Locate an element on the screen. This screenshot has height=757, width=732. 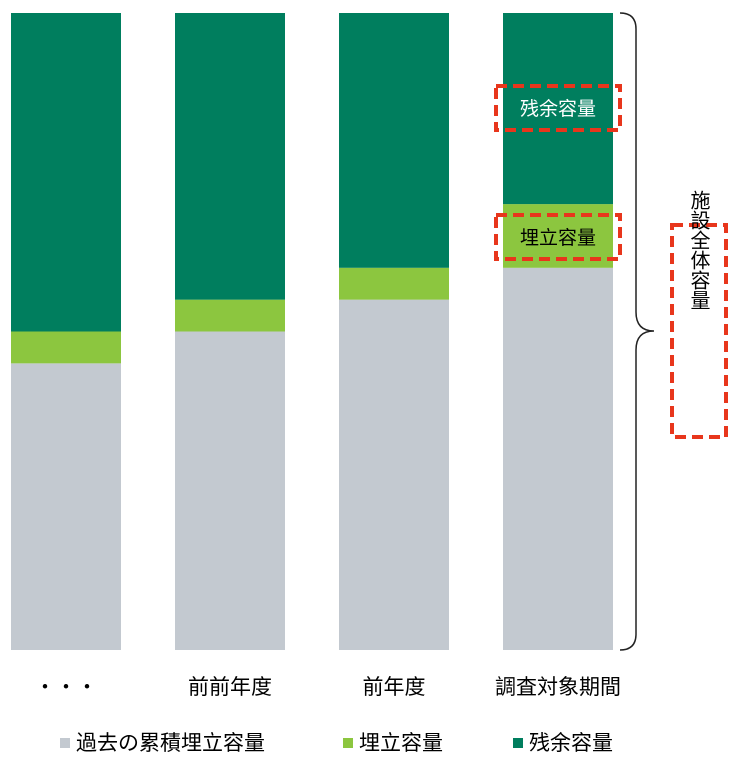
annotation-remaining-label: 残余容量 is located at coordinates (558, 109).